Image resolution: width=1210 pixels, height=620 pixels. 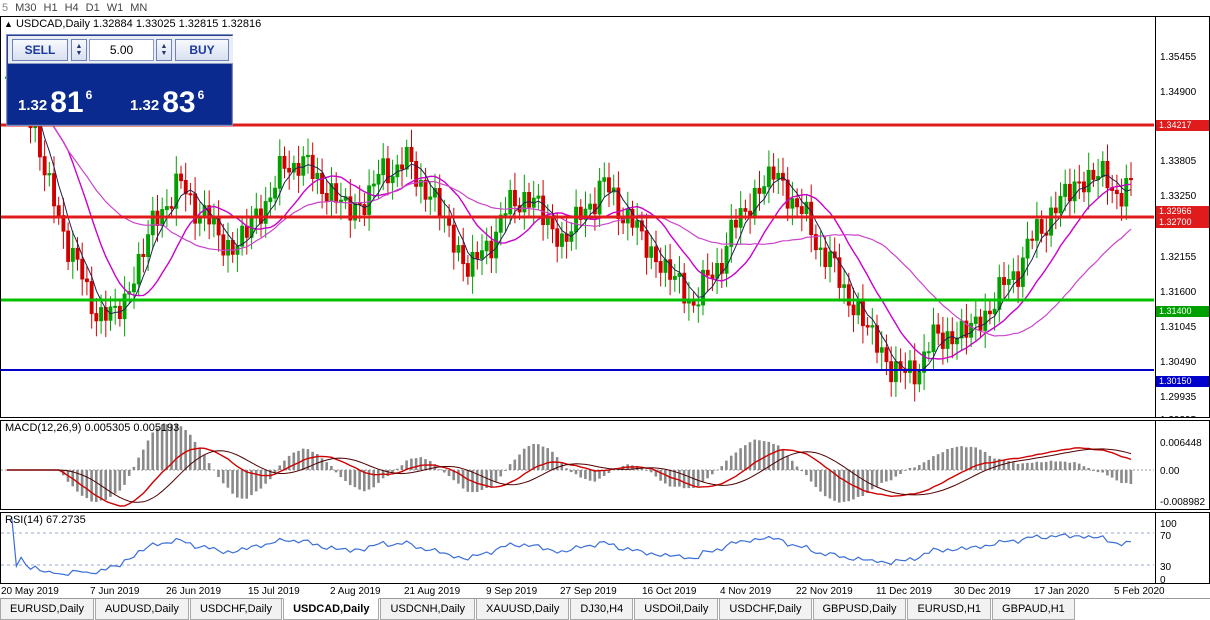 I want to click on sell-price-display: 1.32 81 6, so click(x=64, y=94).